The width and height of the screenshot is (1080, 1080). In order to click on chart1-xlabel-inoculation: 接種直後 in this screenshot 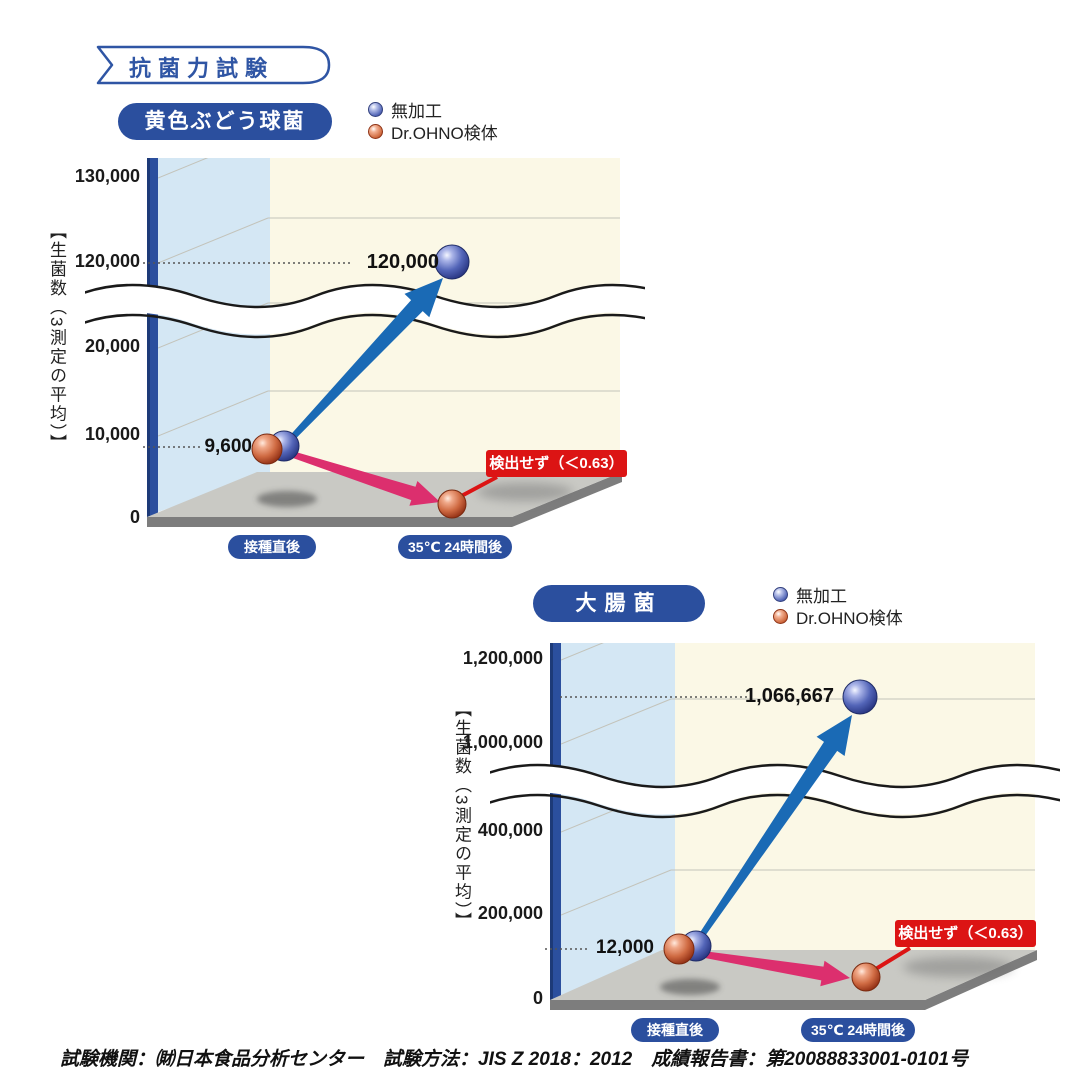, I will do `click(272, 547)`.